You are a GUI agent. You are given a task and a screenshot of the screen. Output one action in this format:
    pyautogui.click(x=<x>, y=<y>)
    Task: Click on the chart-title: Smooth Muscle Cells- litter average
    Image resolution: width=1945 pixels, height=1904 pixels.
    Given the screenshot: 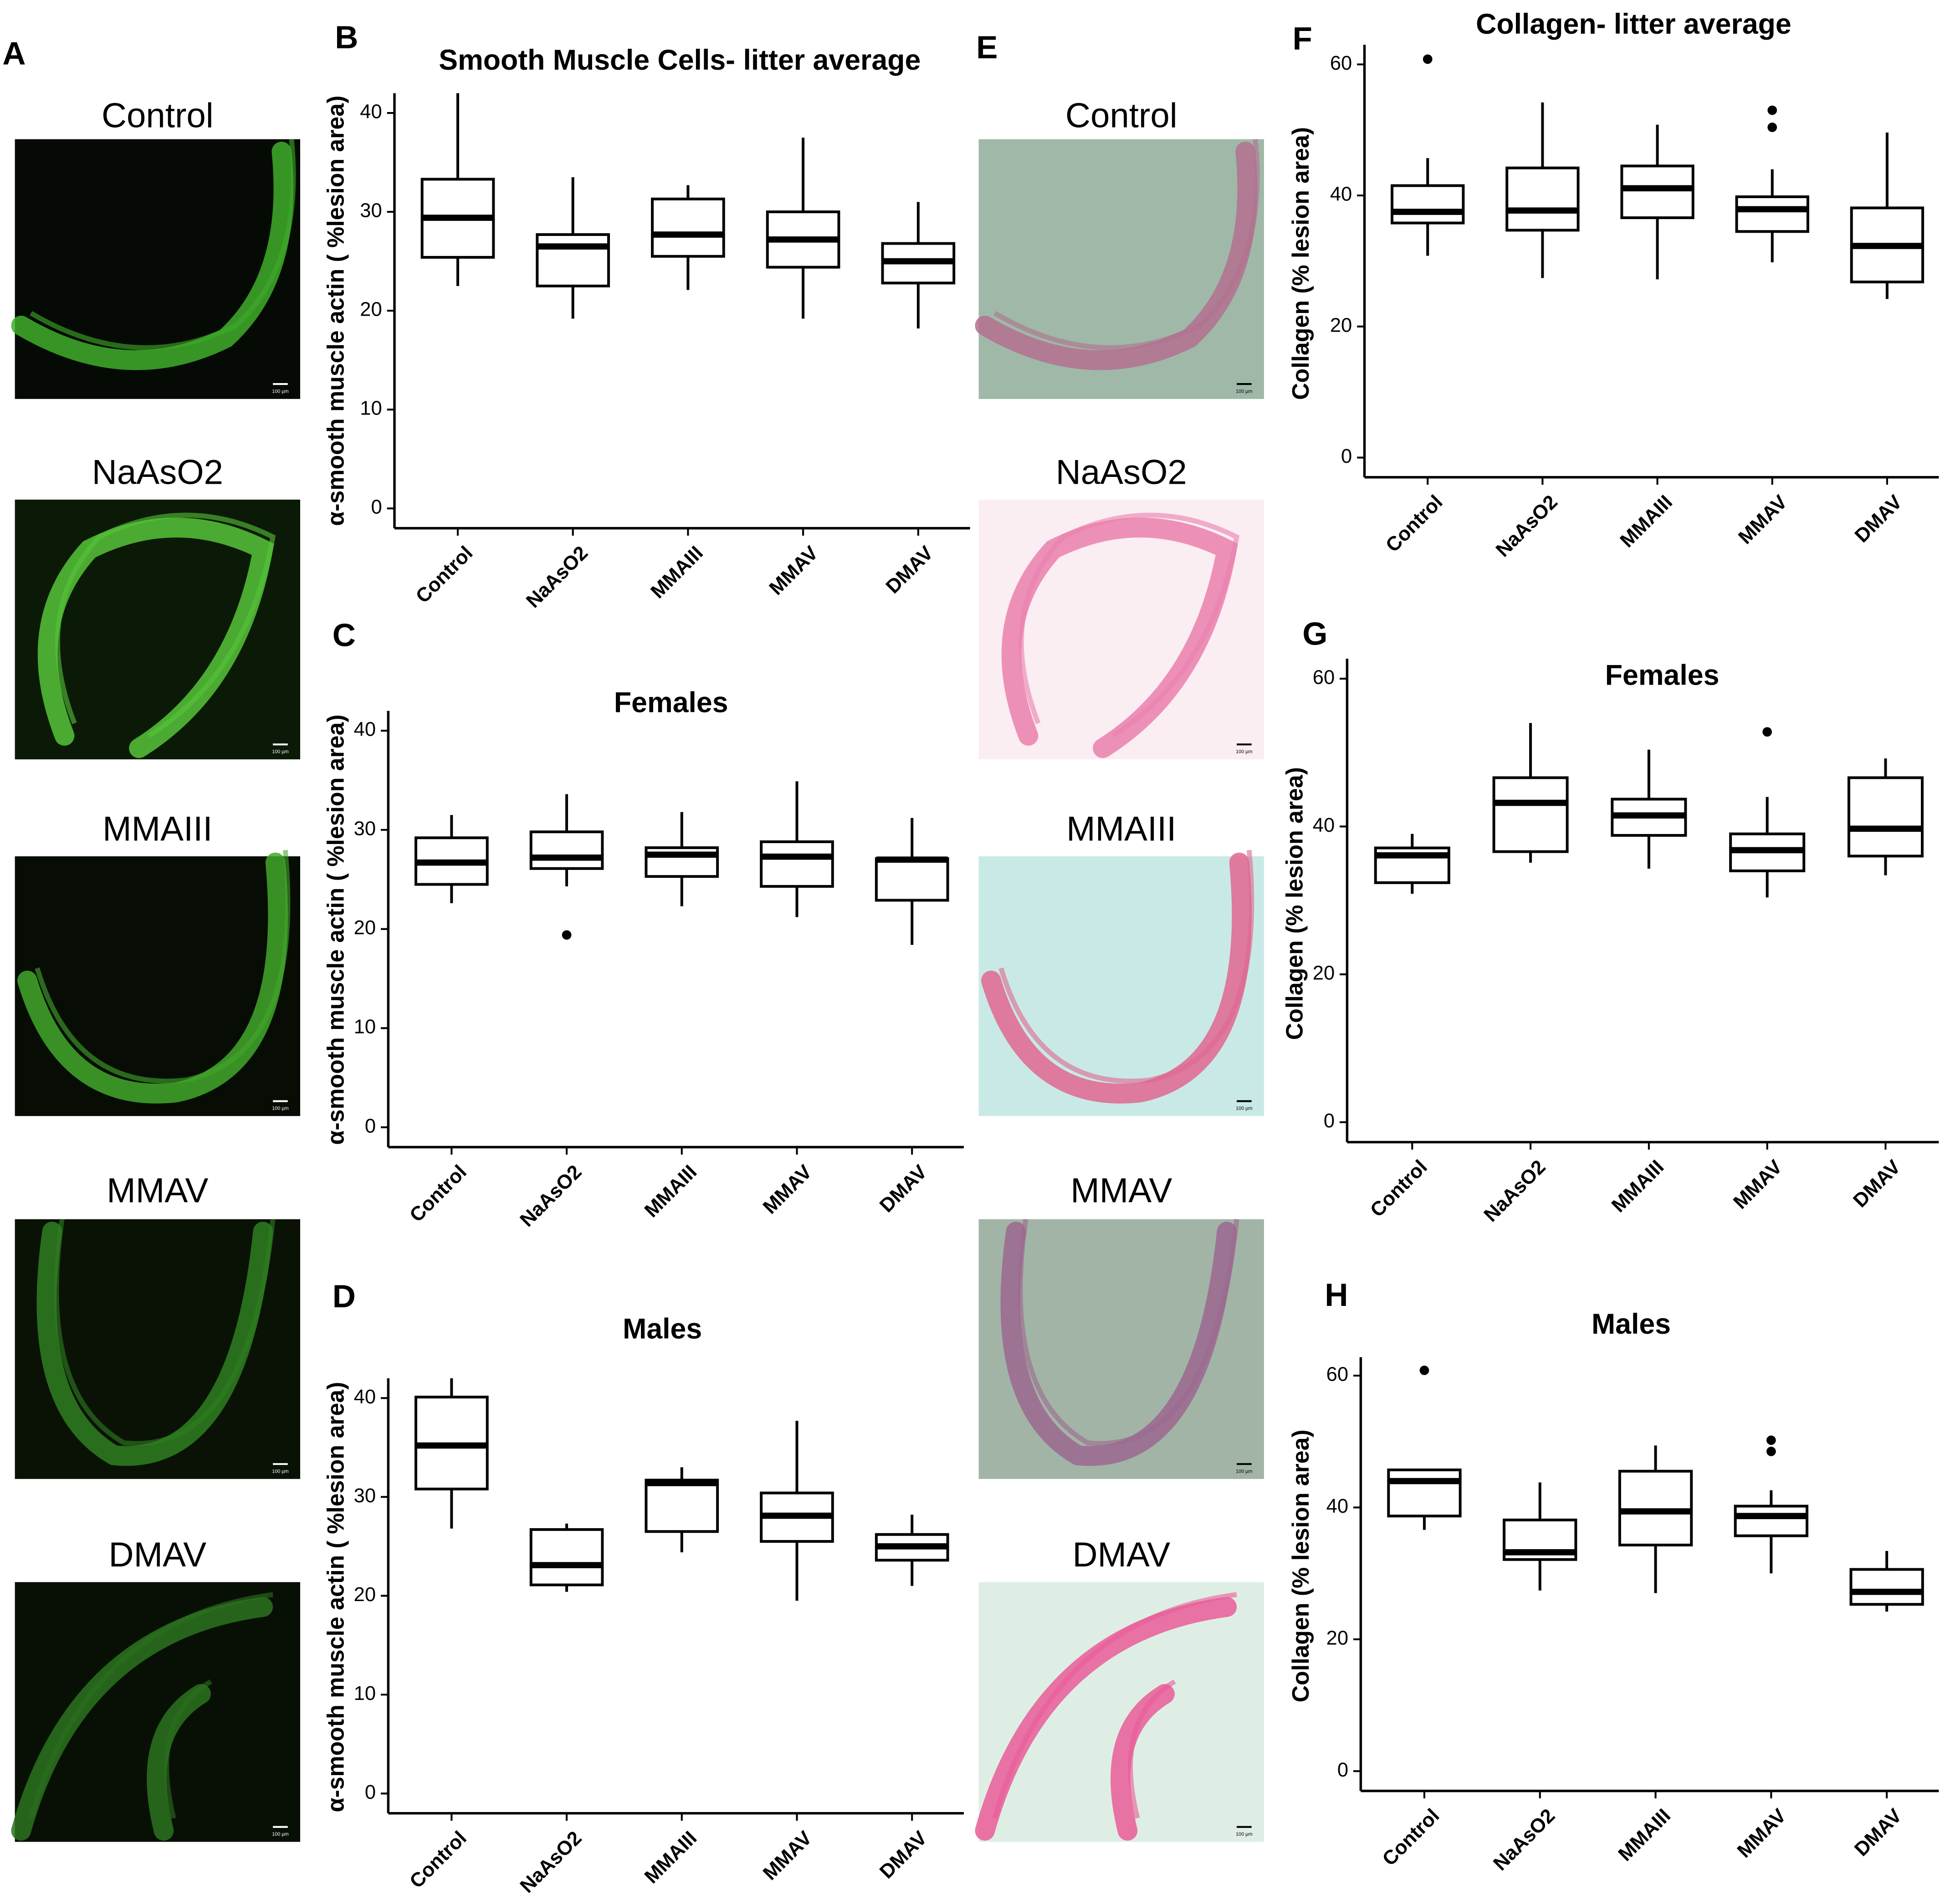 What is the action you would take?
    pyautogui.click(x=680, y=60)
    